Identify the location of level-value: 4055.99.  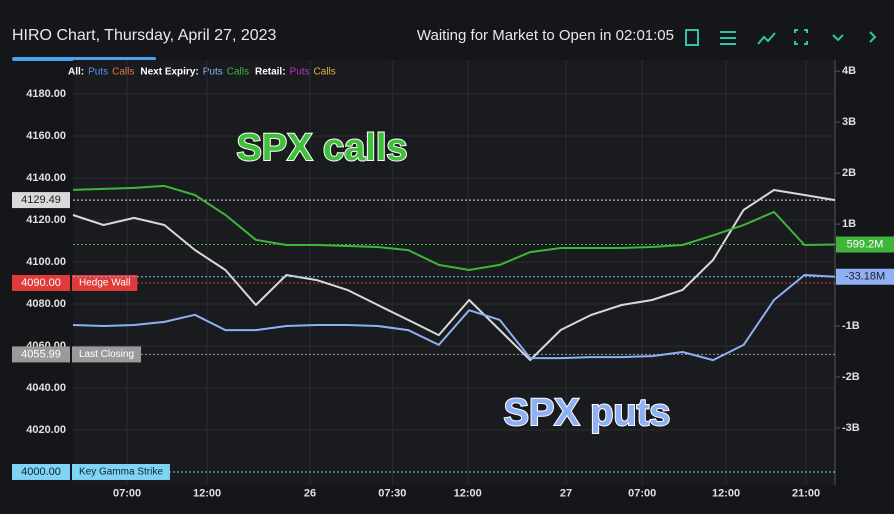
(41, 354).